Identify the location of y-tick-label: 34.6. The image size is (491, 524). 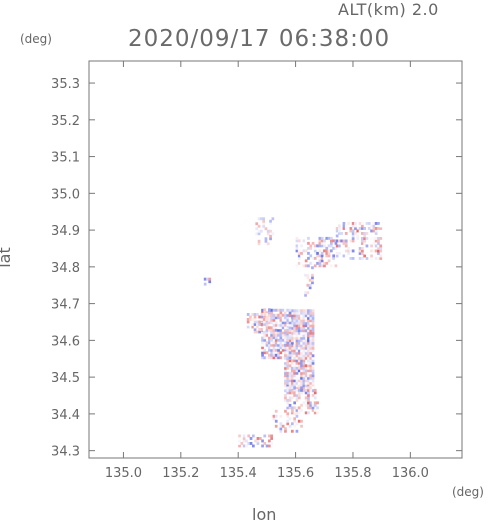
(65, 341).